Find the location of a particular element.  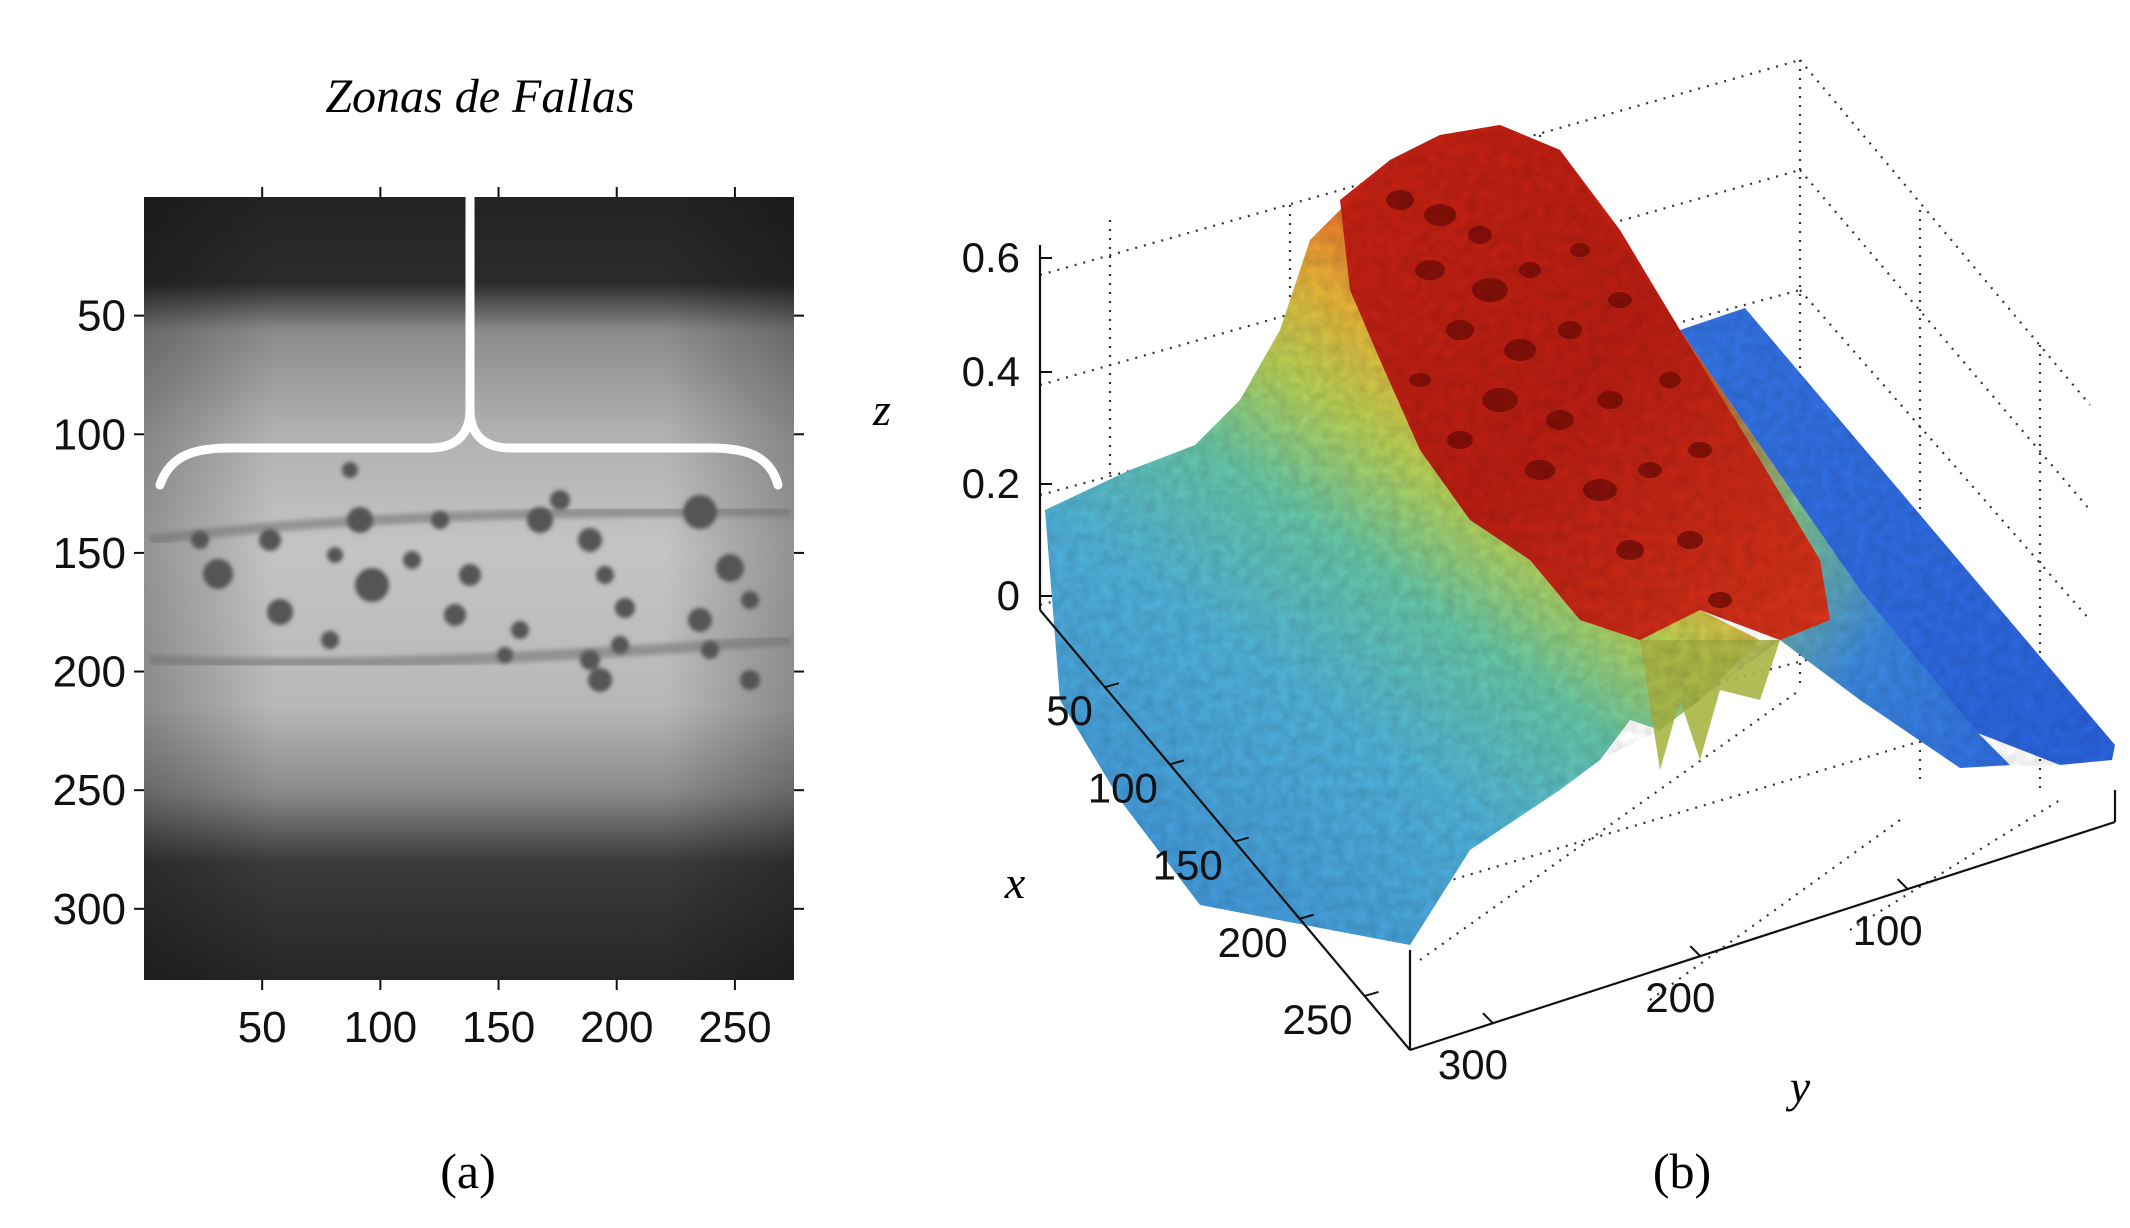

fault-zone-brace is located at coordinates (469, 341).